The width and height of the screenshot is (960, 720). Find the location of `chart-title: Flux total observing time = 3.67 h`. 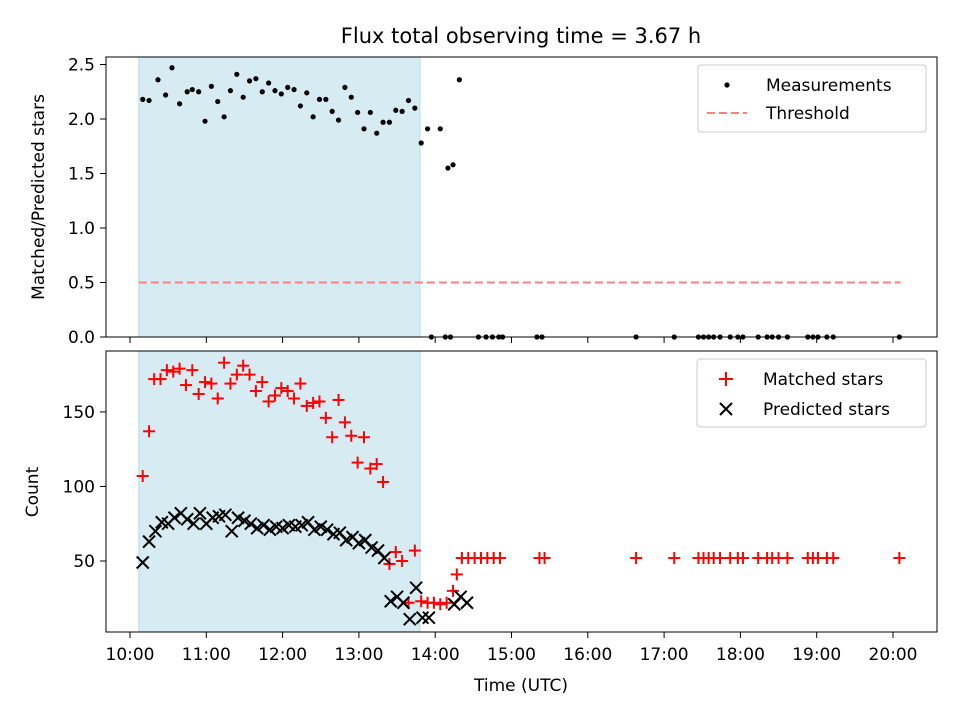

chart-title: Flux total observing time = 3.67 h is located at coordinates (521, 36).